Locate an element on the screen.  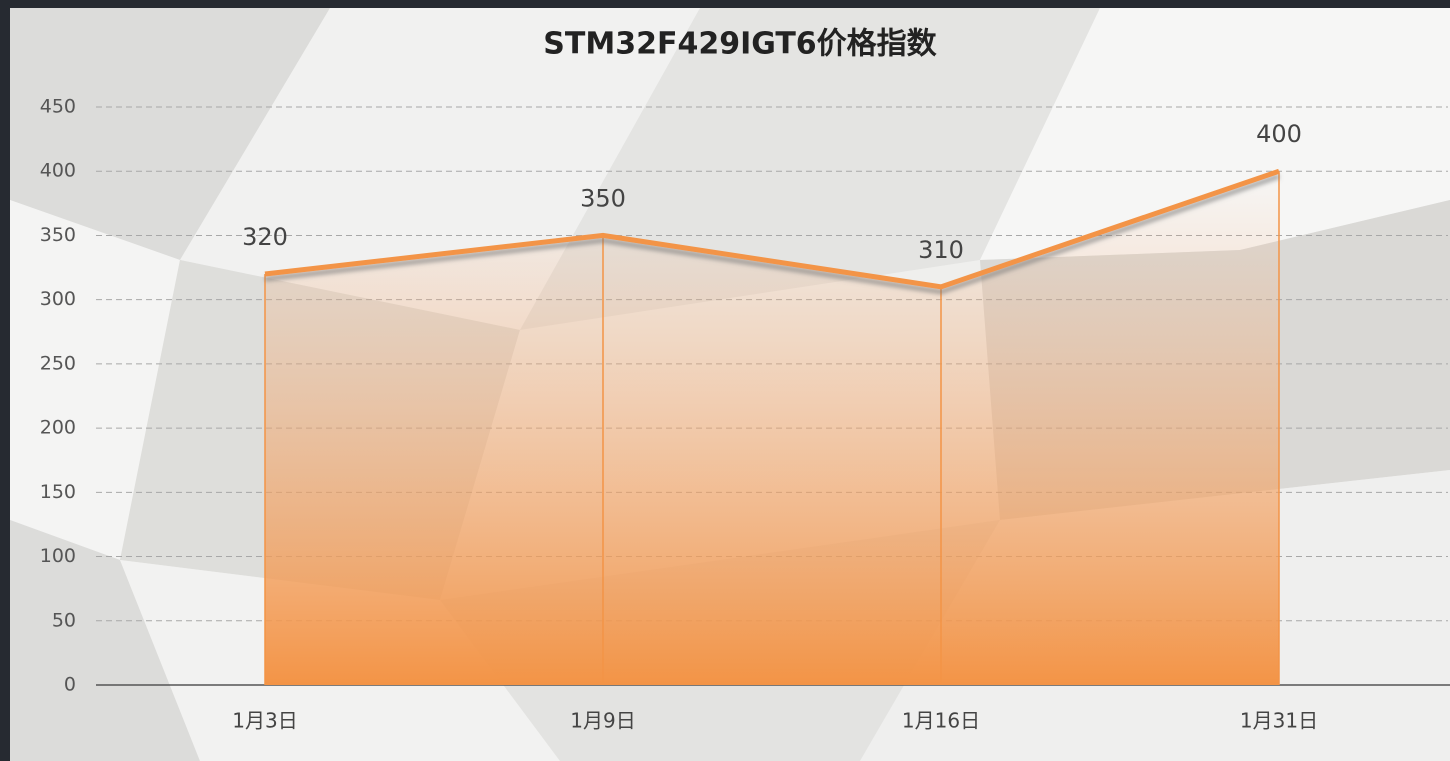
y-tick-label: 150 is located at coordinates (58, 492).